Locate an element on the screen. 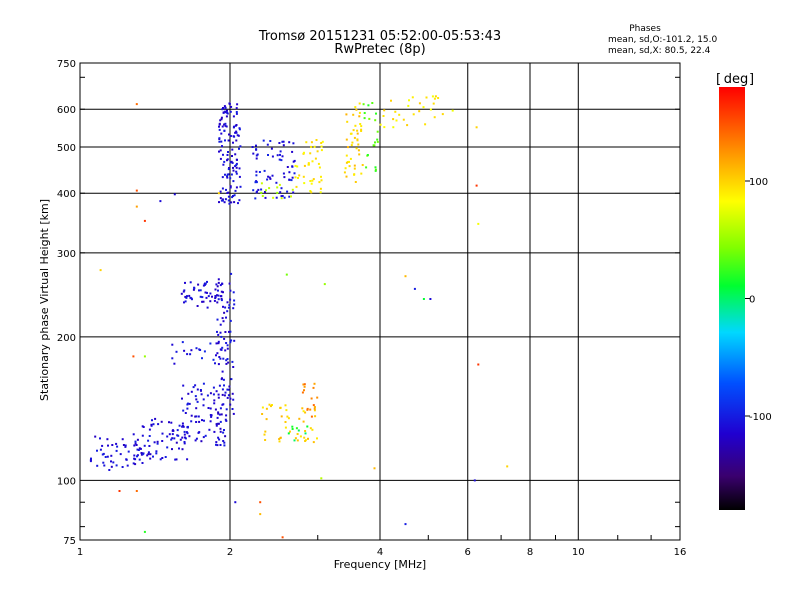 The width and height of the screenshot is (800, 600). x-tick-label: 1 is located at coordinates (80, 552).